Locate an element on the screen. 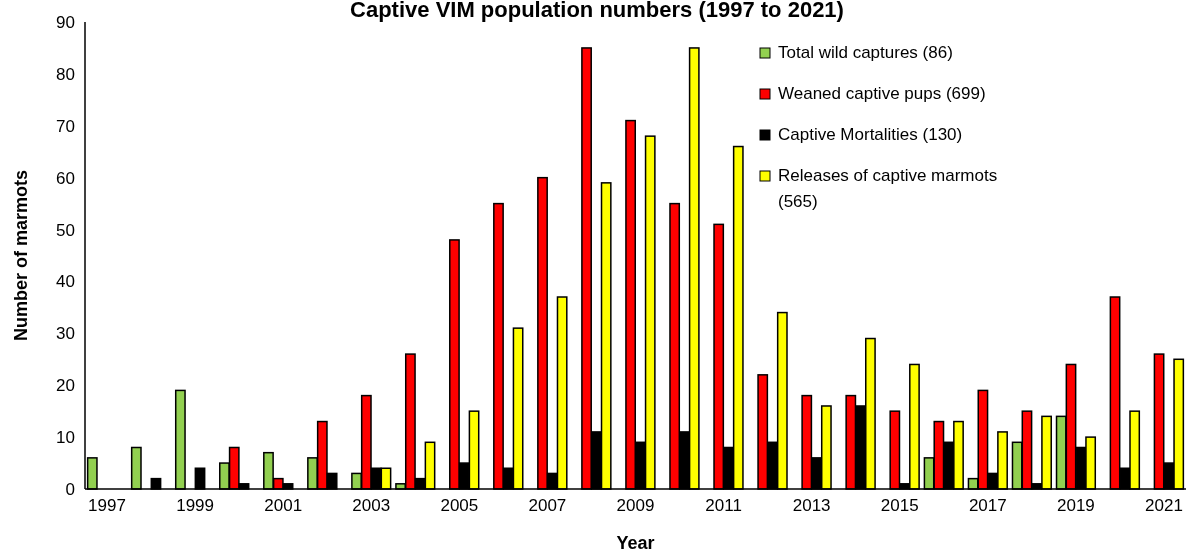 The image size is (1194, 556). x-tick-label: 2019 is located at coordinates (1075, 505).